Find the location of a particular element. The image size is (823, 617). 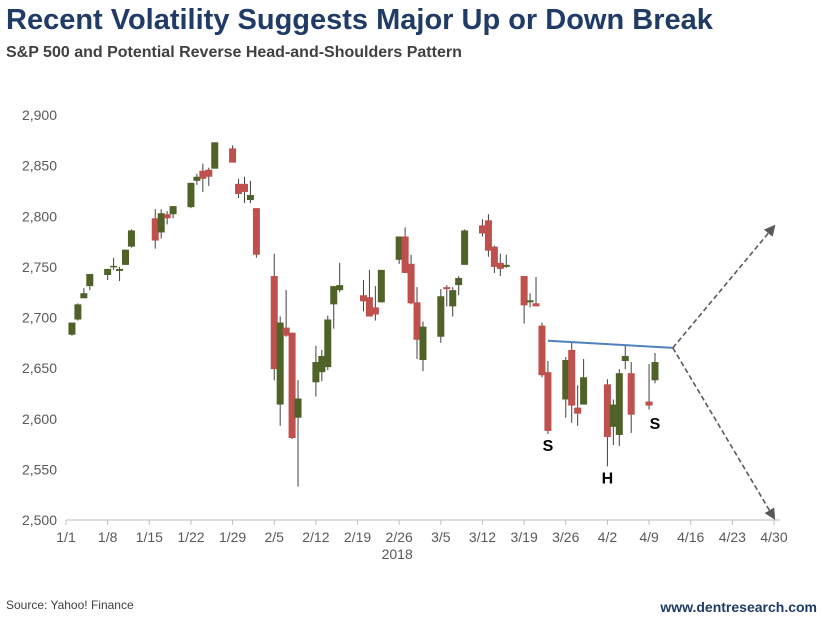

x-tick-label: 4/2 is located at coordinates (608, 537).